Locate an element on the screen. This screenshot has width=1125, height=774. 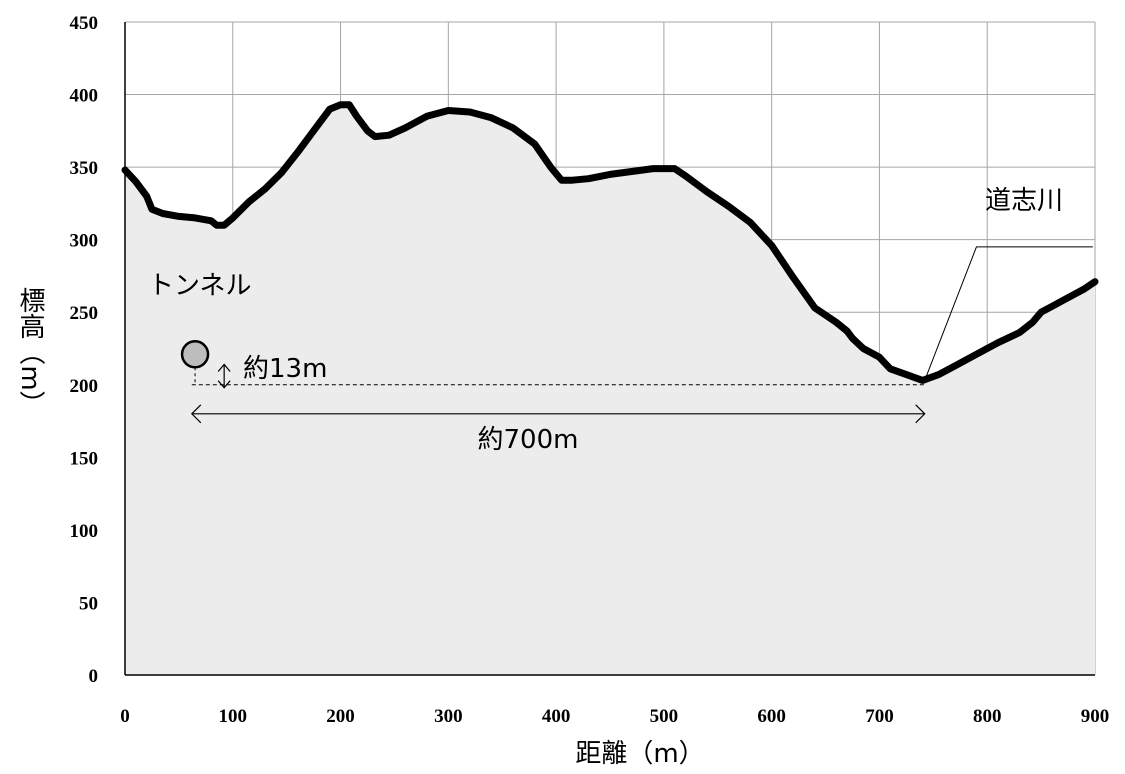
y-tick-label: 200 is located at coordinates (84, 386).